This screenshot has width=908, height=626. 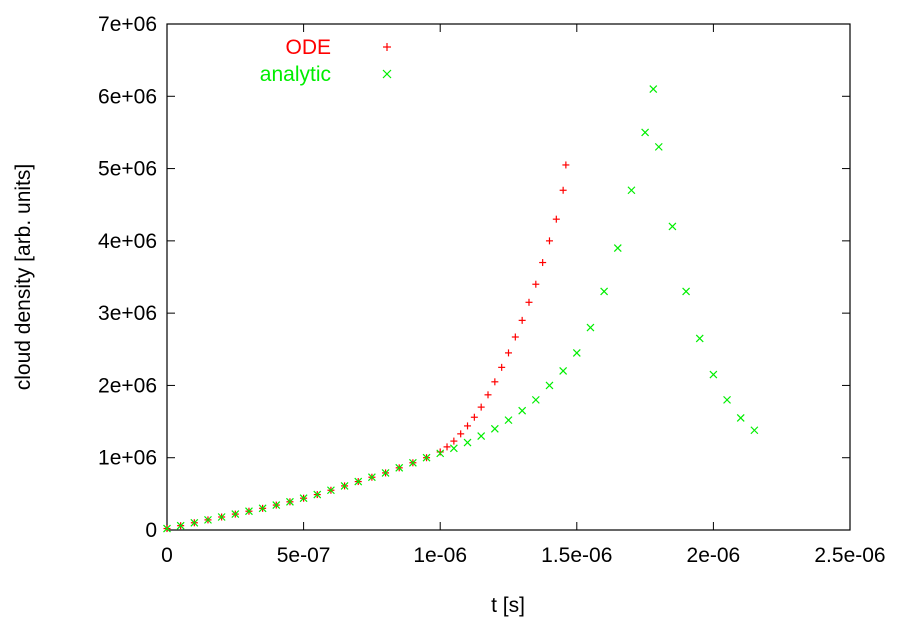 What do you see at coordinates (167, 555) in the screenshot?
I see `x-tick-label: 0` at bounding box center [167, 555].